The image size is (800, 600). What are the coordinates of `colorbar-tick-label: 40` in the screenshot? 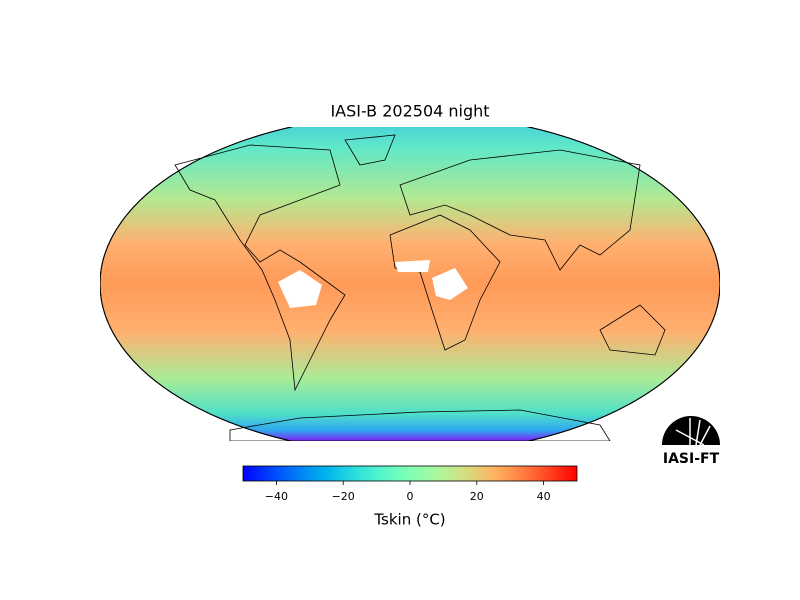 It's located at (544, 496).